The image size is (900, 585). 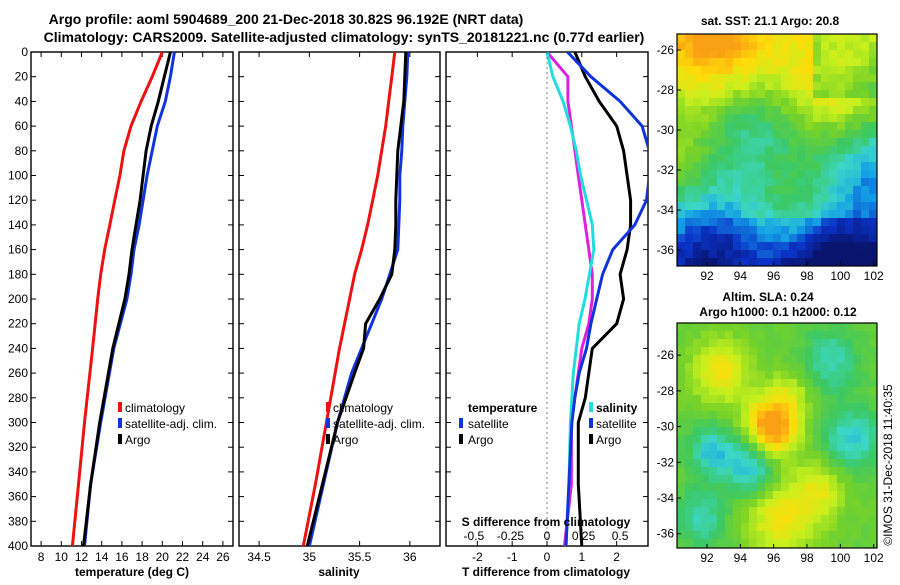 I want to click on difference-legend-t-argo: Argo, so click(x=481, y=440).